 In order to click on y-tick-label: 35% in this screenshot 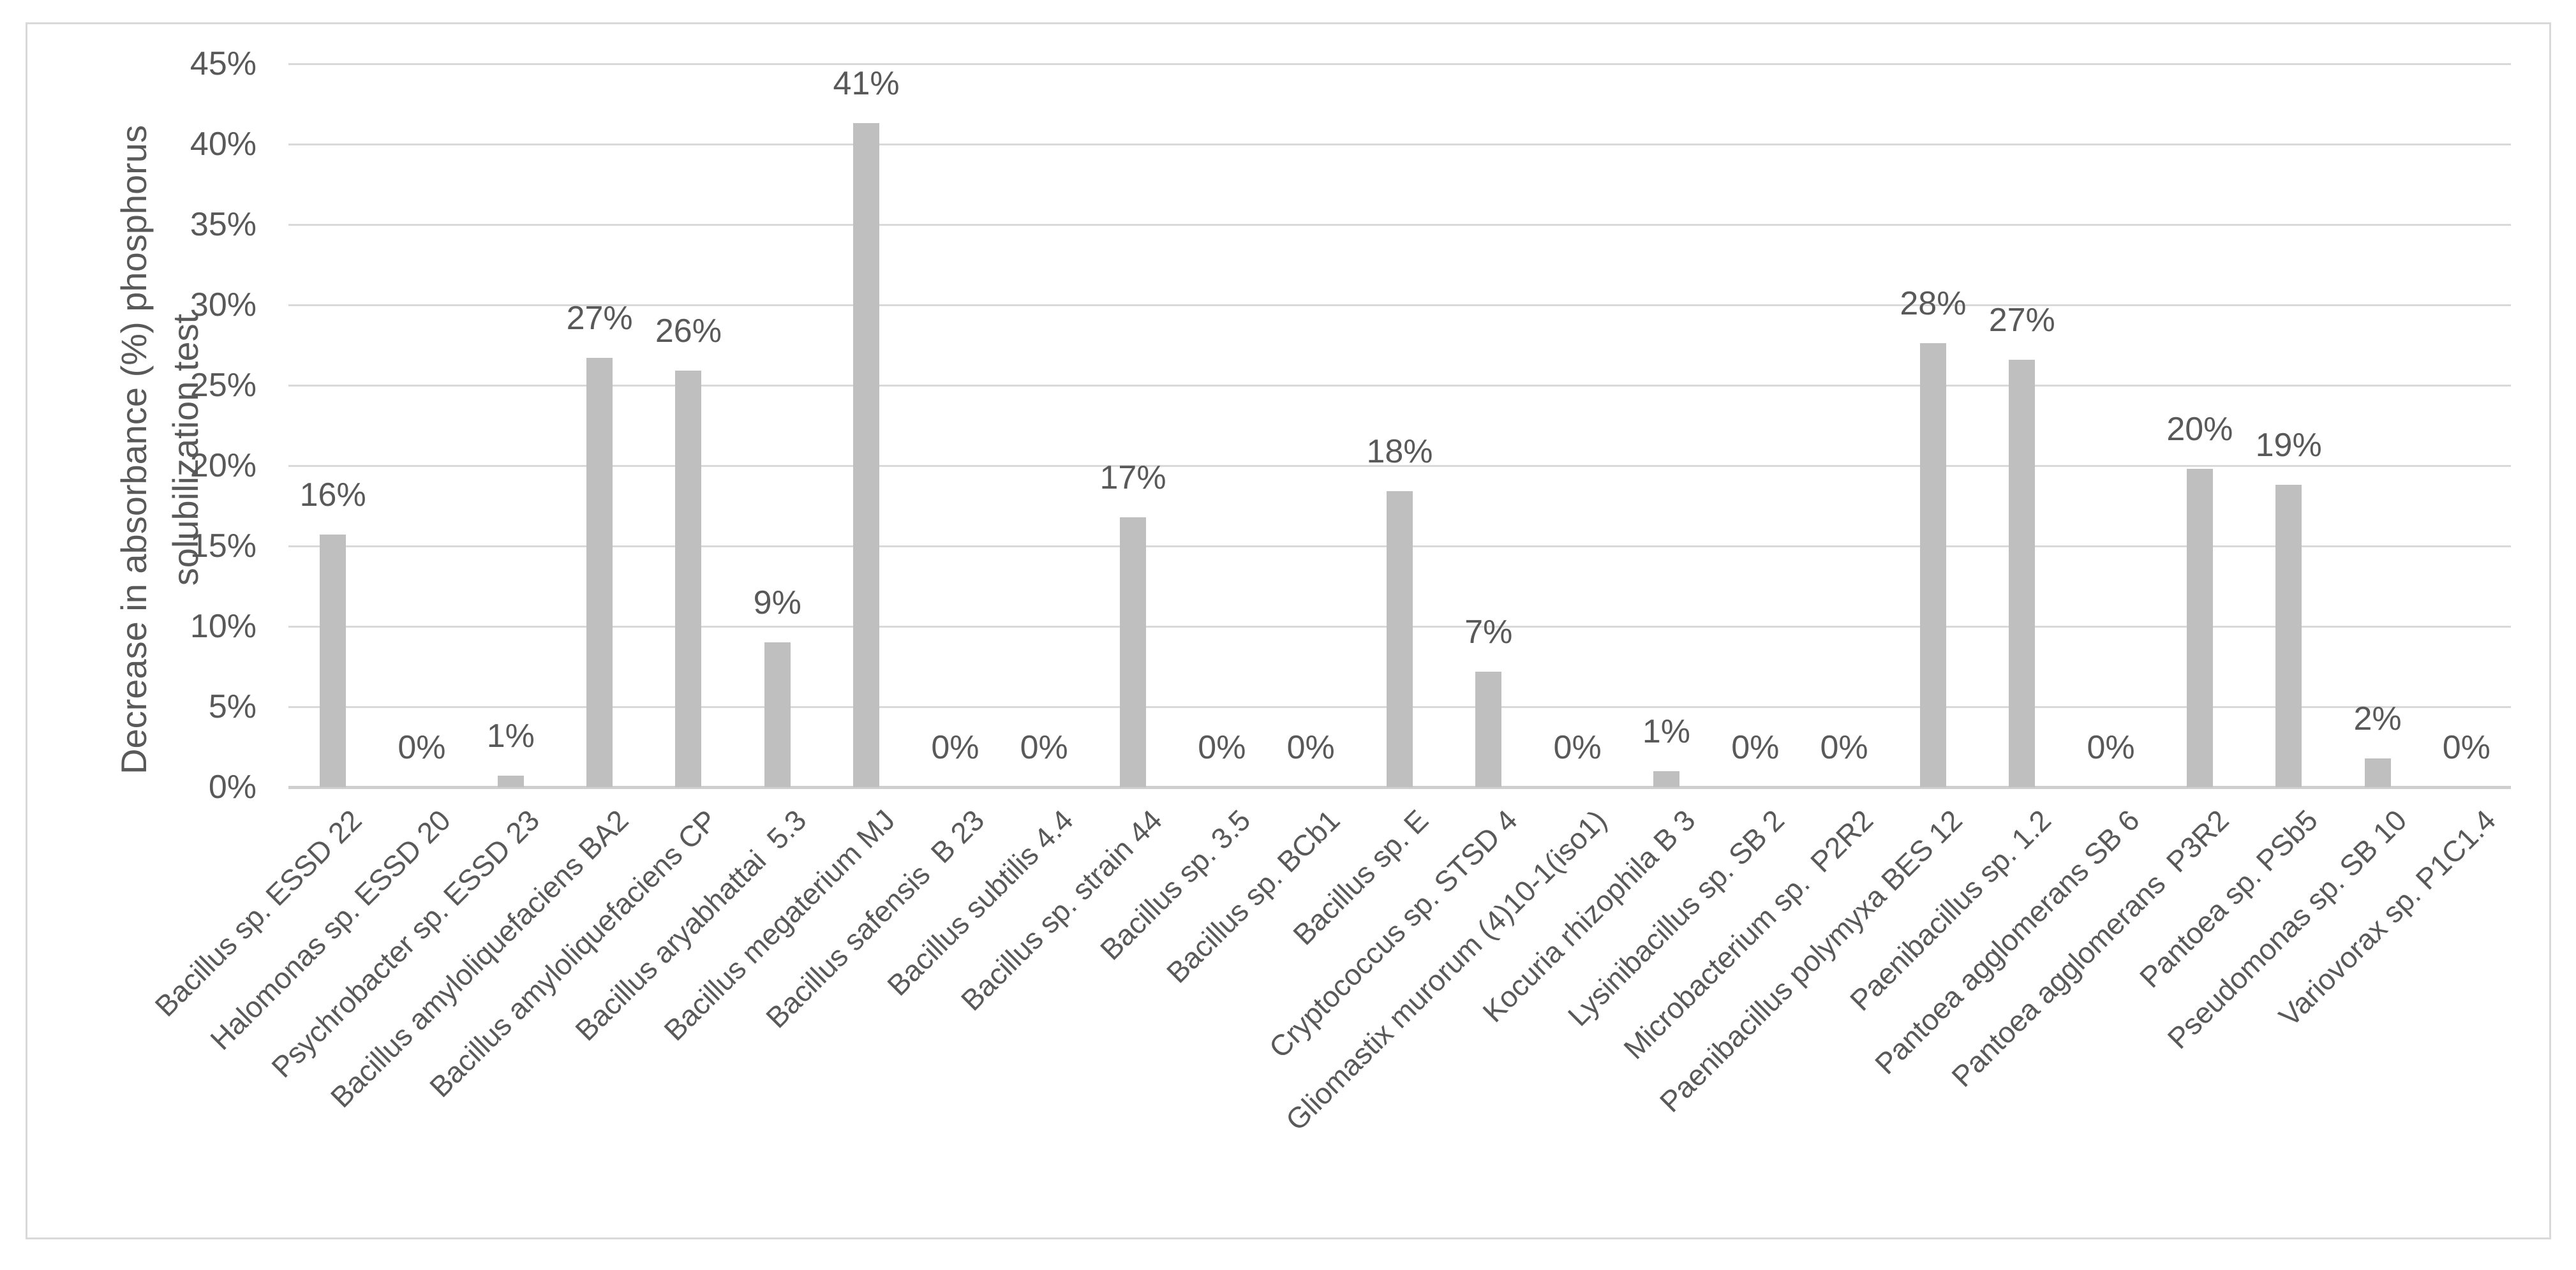, I will do `click(223, 224)`.